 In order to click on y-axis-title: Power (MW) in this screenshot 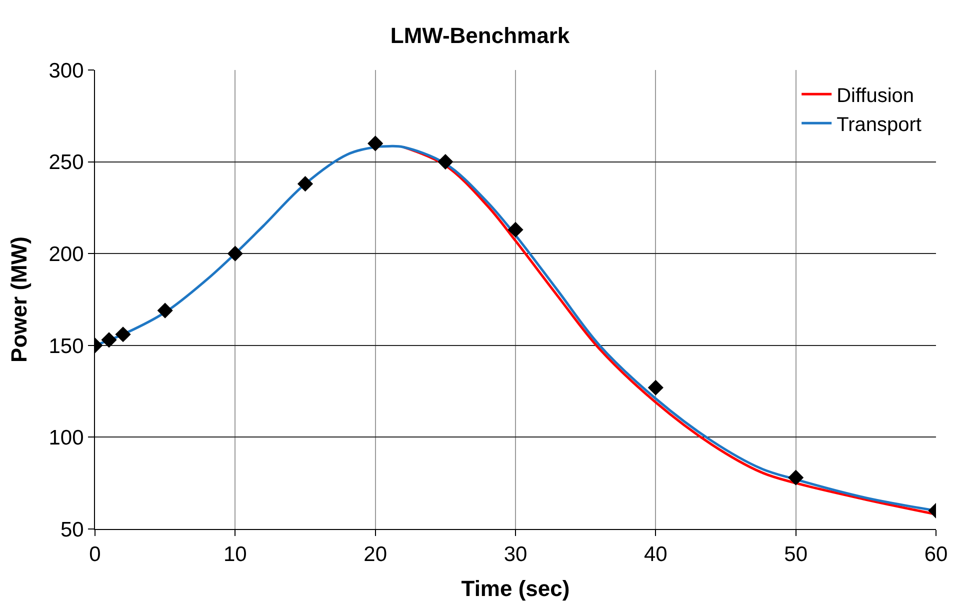, I will do `click(19, 299)`.